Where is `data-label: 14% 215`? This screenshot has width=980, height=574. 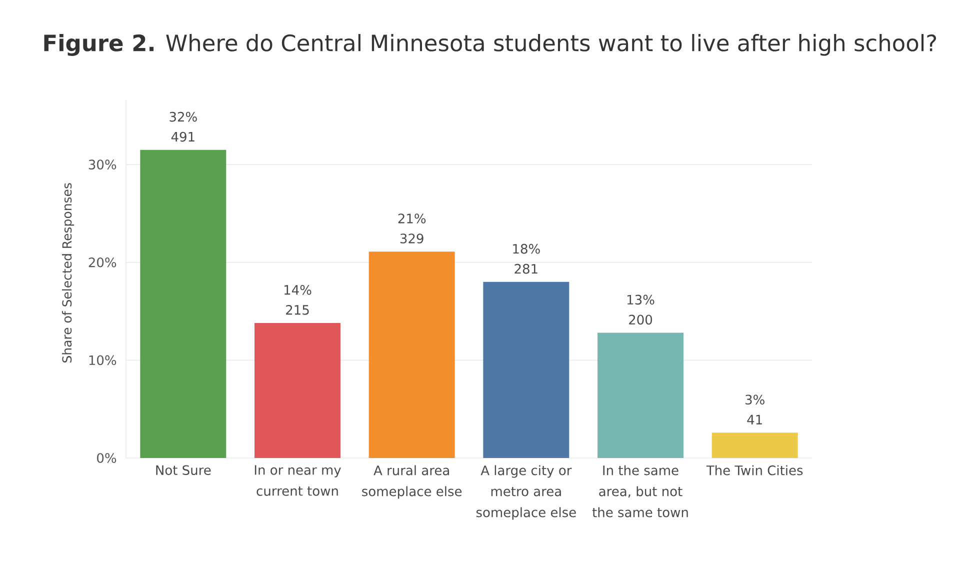 data-label: 14% 215 is located at coordinates (298, 299).